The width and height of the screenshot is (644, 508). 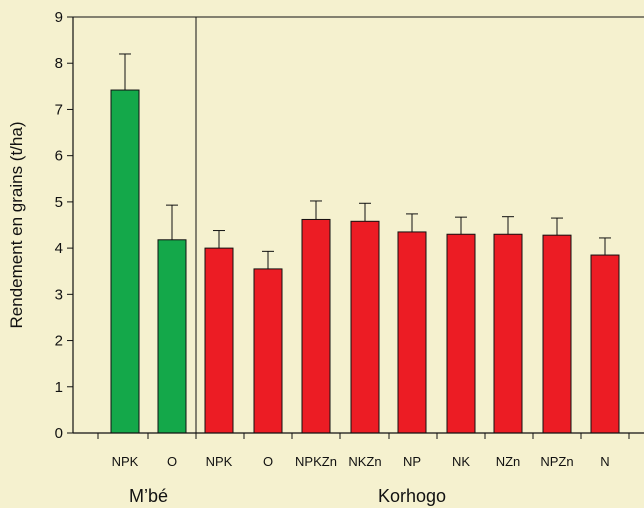 I want to click on group-label: Korhogo, so click(x=412, y=496).